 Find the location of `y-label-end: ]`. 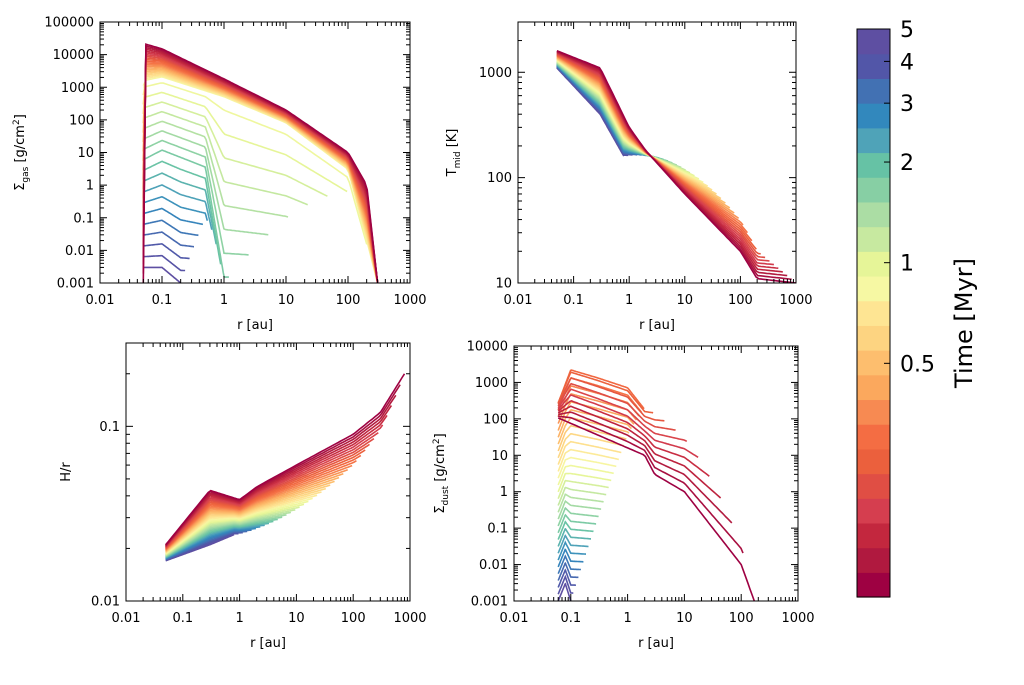

y-label-end: ] is located at coordinates (20, 116).